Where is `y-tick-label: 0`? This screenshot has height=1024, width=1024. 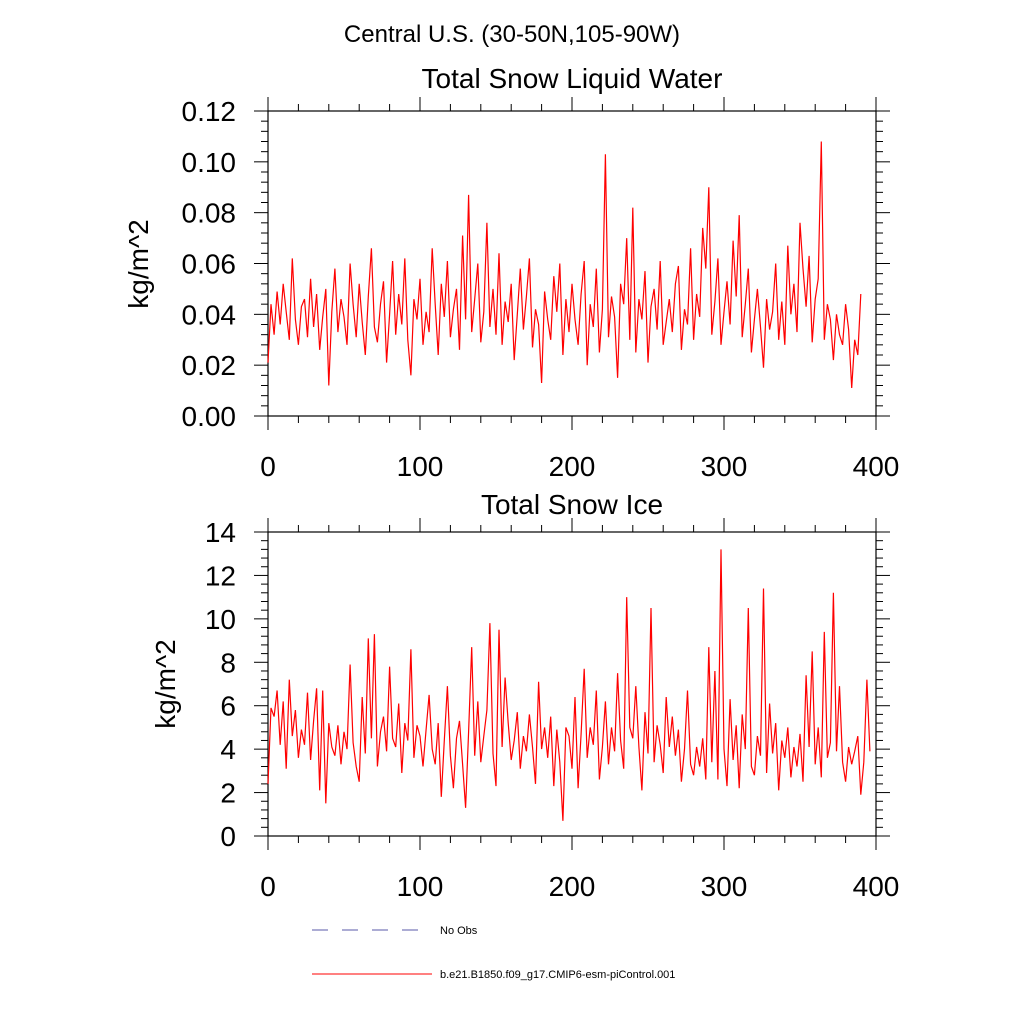
y-tick-label: 0 is located at coordinates (228, 836).